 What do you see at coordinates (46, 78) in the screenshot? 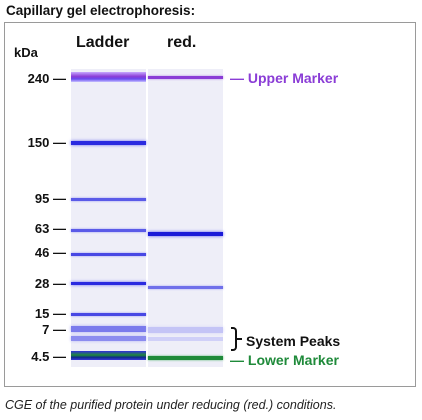
I see `marker-label-240: 240 —` at bounding box center [46, 78].